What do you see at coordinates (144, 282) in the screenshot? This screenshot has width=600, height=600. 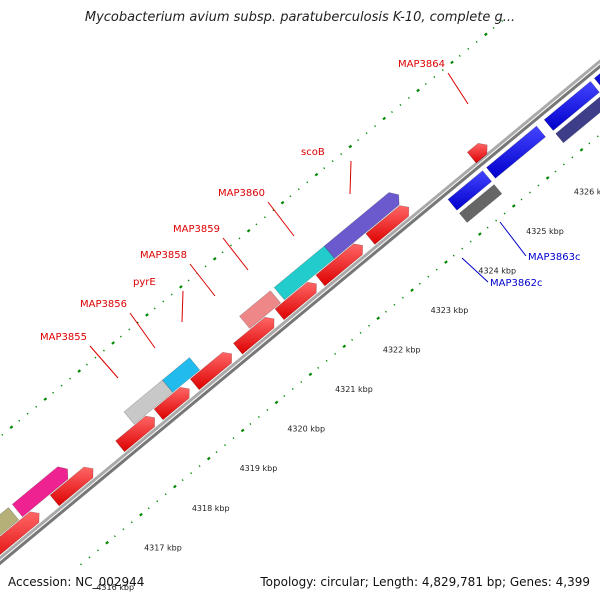 I see `gene-label: pyrE` at bounding box center [144, 282].